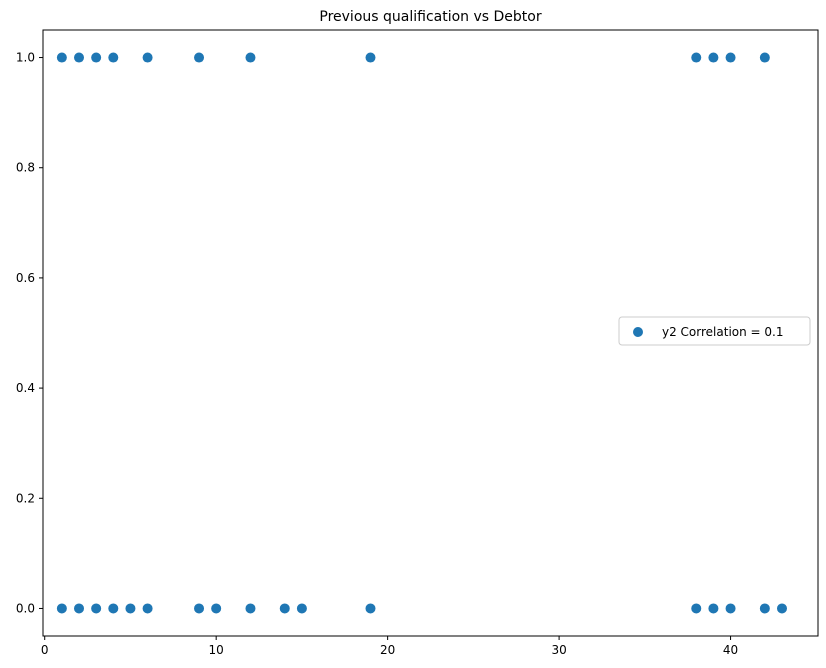 The width and height of the screenshot is (826, 668). I want to click on legend: y2 Correlation = 0.1, so click(714, 331).